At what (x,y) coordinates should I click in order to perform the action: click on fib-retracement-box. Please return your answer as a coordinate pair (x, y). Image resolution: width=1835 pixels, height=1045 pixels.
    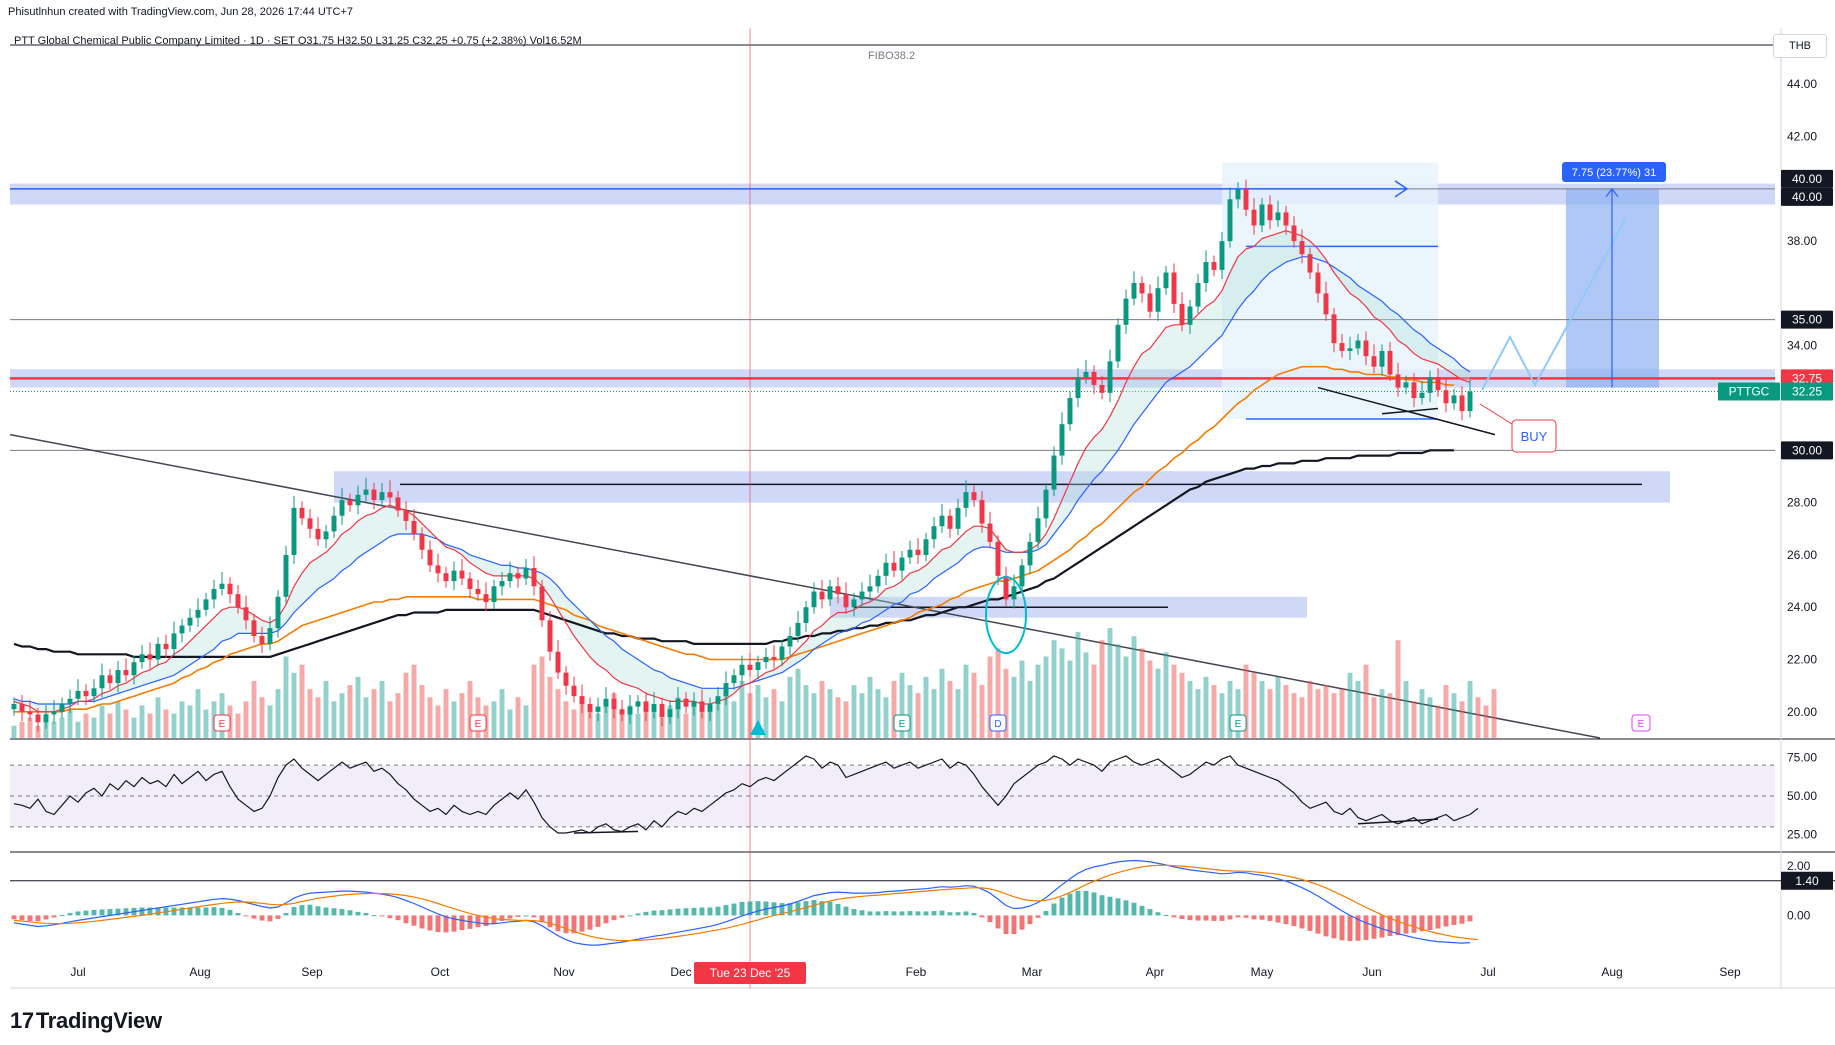
    Looking at the image, I should click on (1330, 290).